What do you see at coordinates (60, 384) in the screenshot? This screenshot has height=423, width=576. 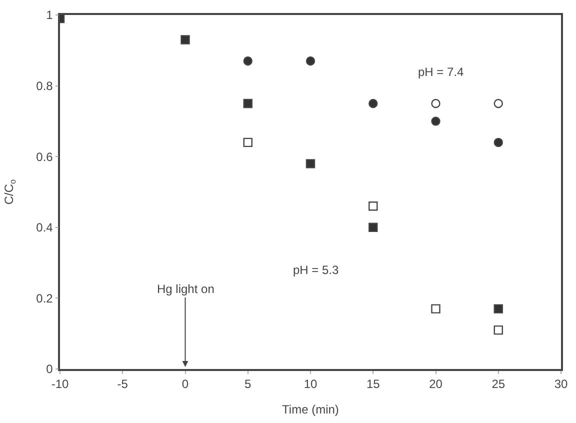 I see `x-tick-label: -10` at bounding box center [60, 384].